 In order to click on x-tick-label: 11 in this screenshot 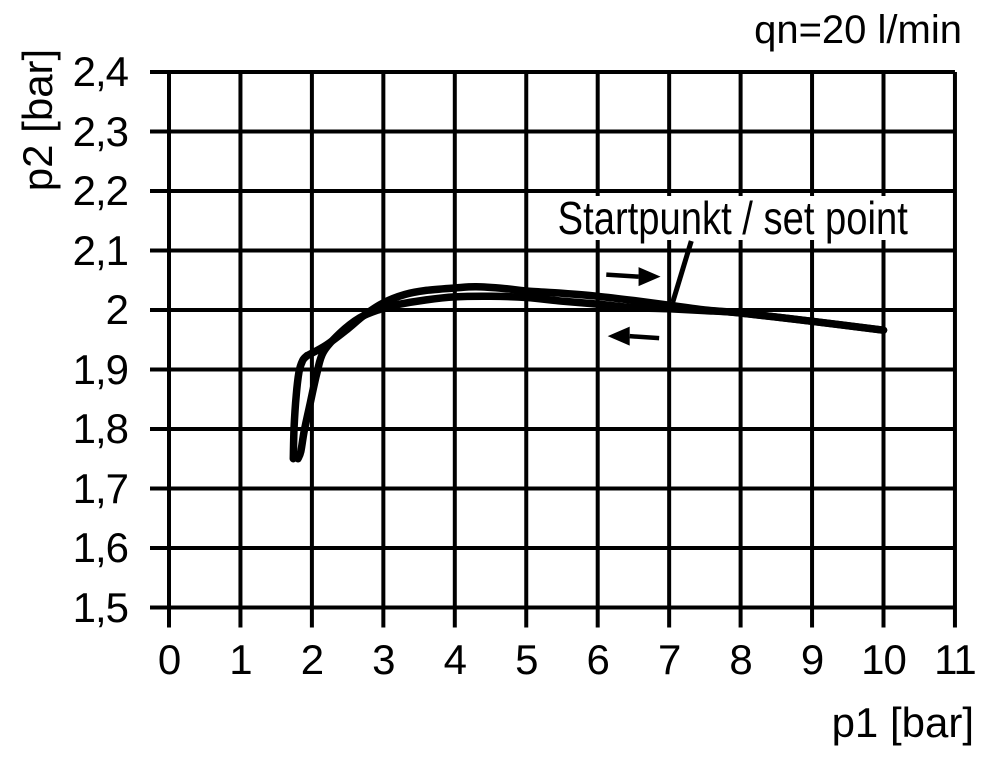, I will do `click(955, 659)`.